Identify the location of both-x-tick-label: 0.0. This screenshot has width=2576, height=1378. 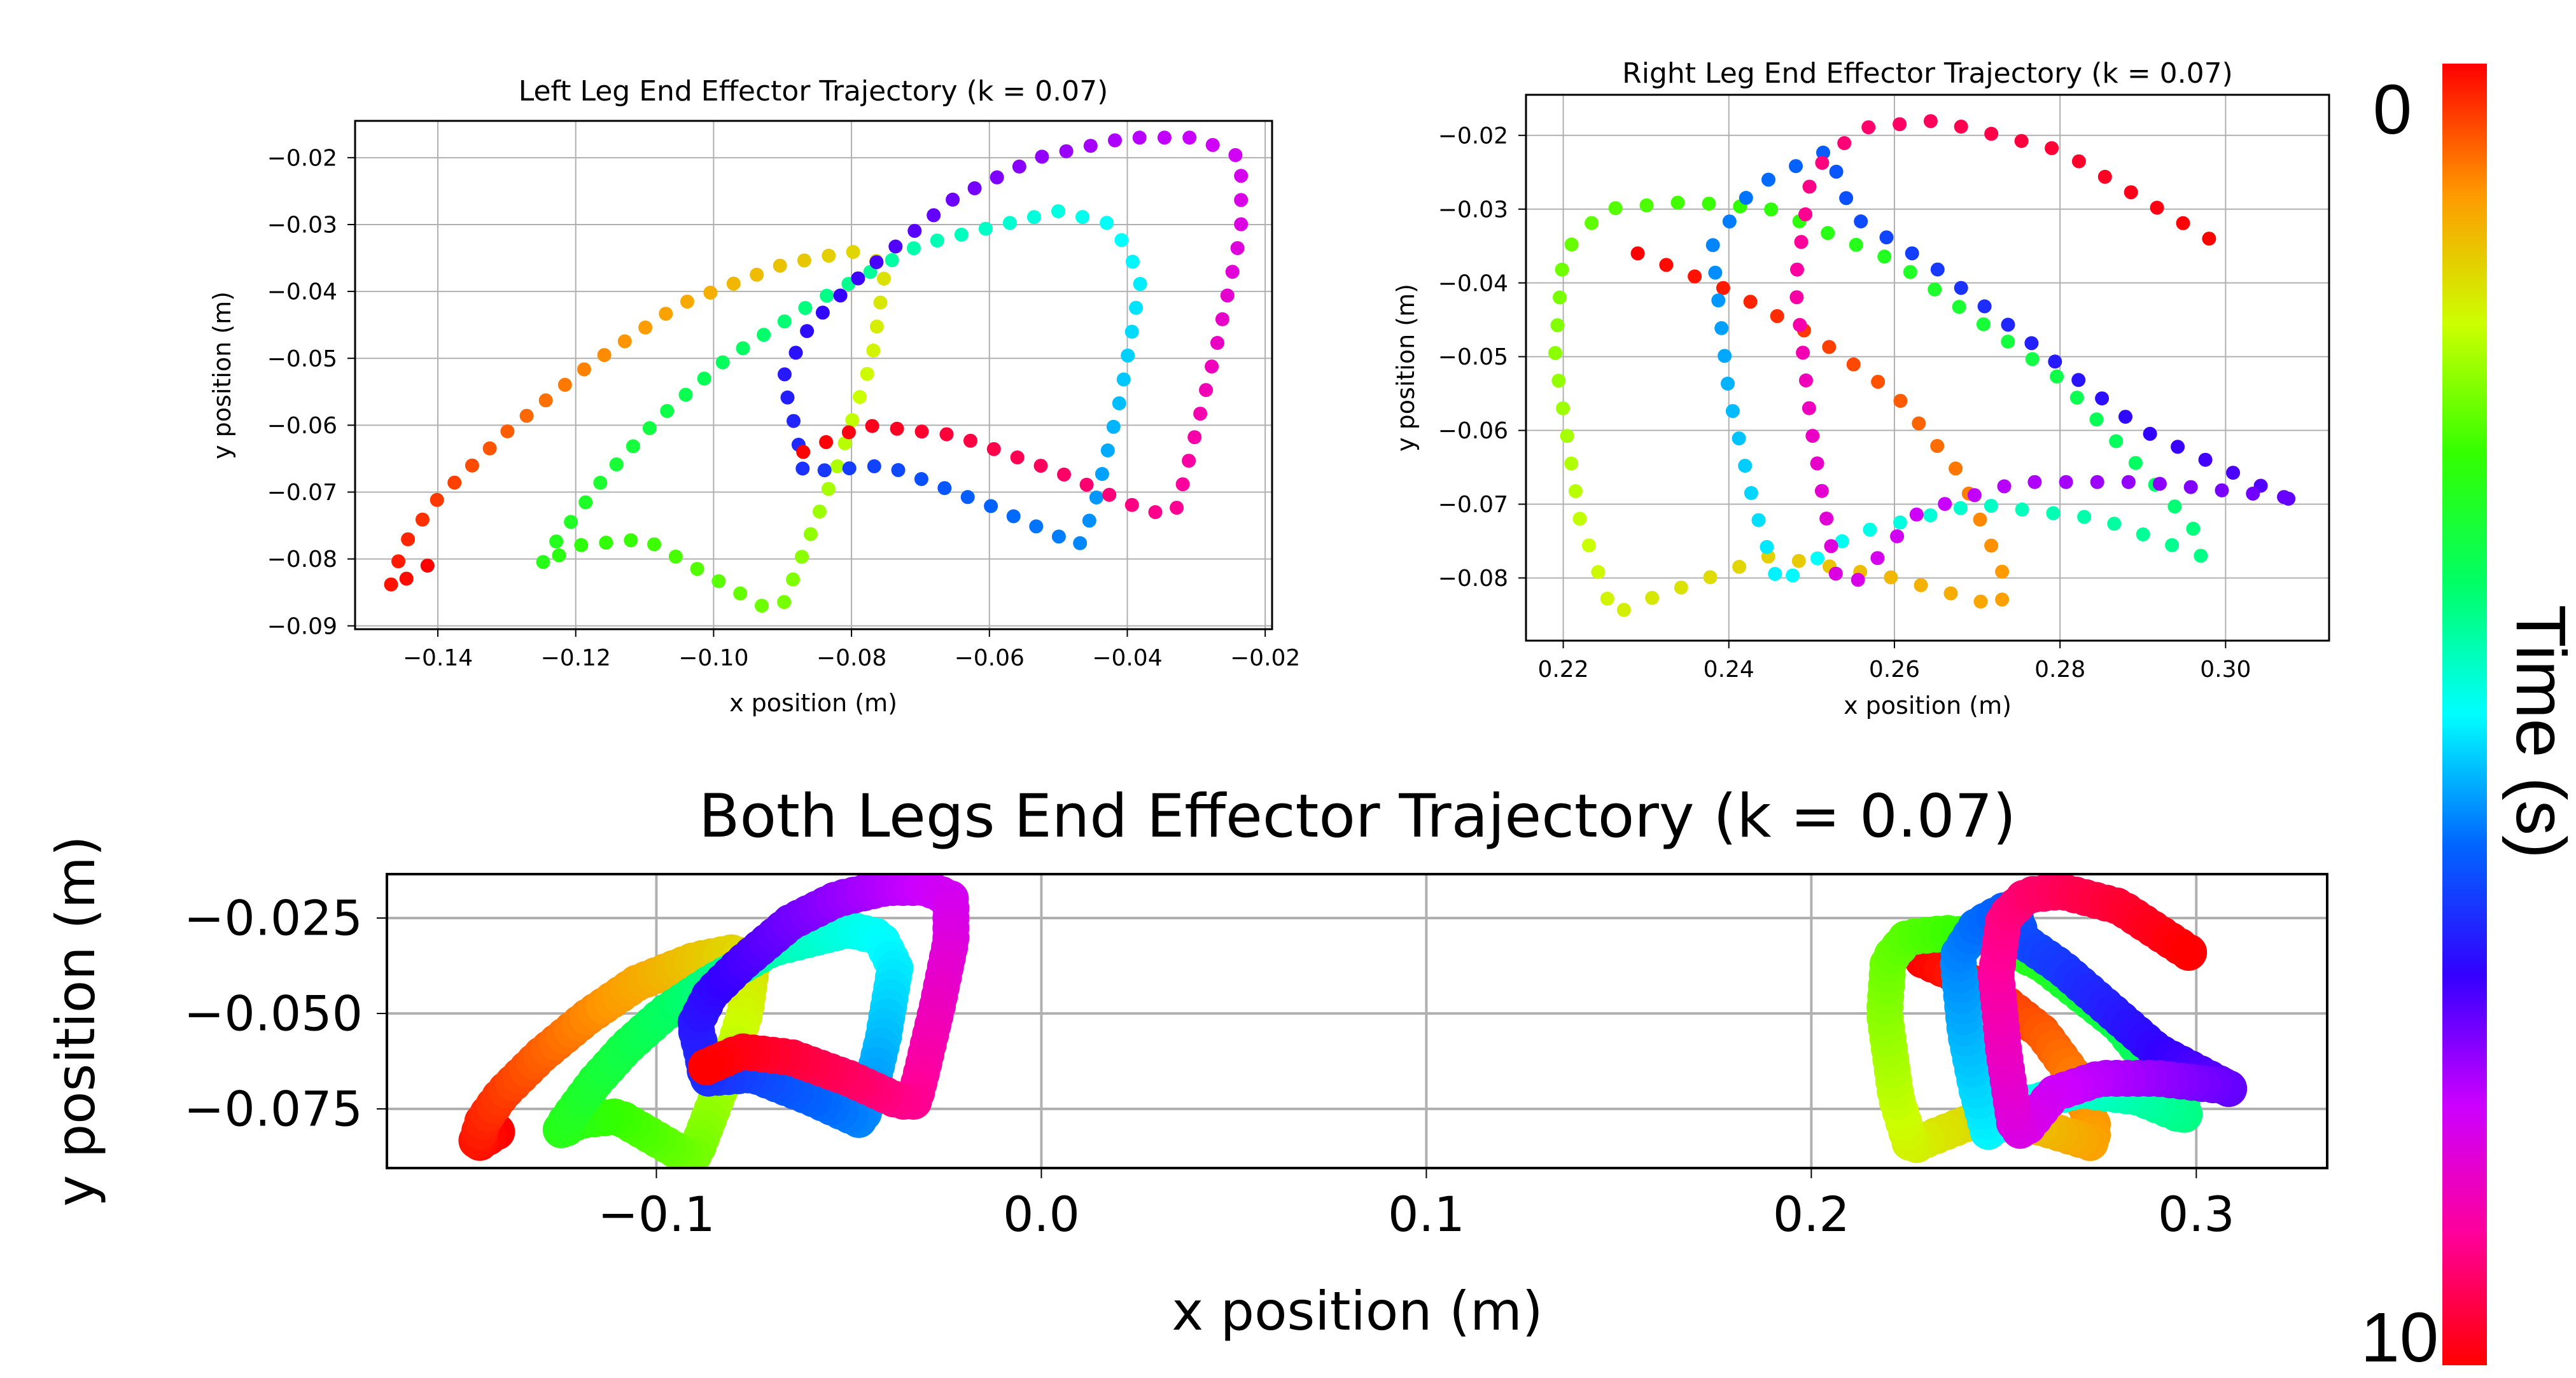
(1041, 1214).